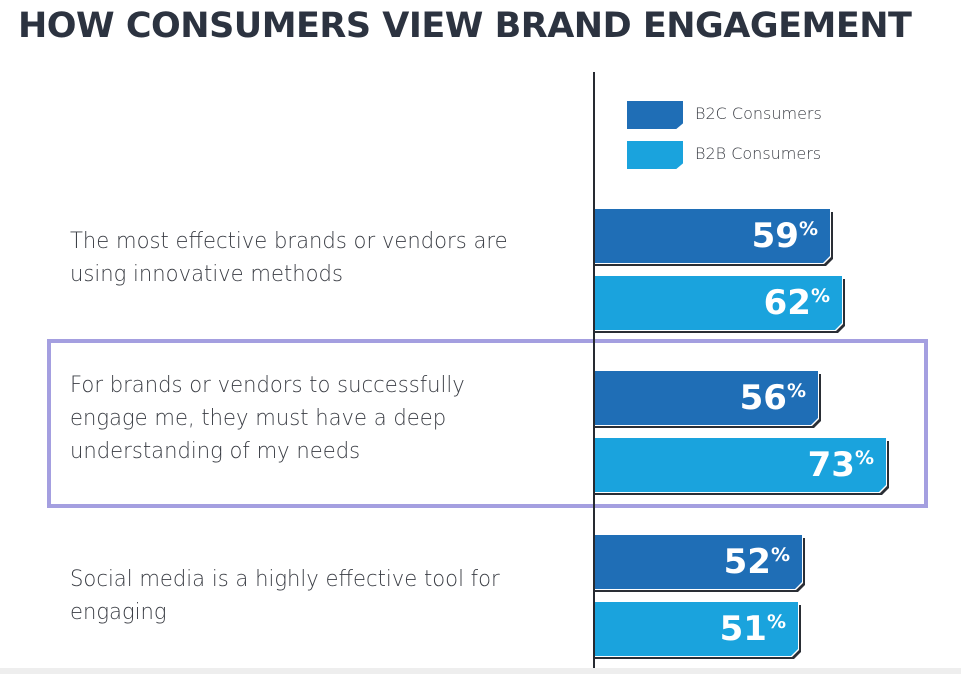 The image size is (961, 674). I want to click on bar-b2c-1: 56%, so click(707, 399).